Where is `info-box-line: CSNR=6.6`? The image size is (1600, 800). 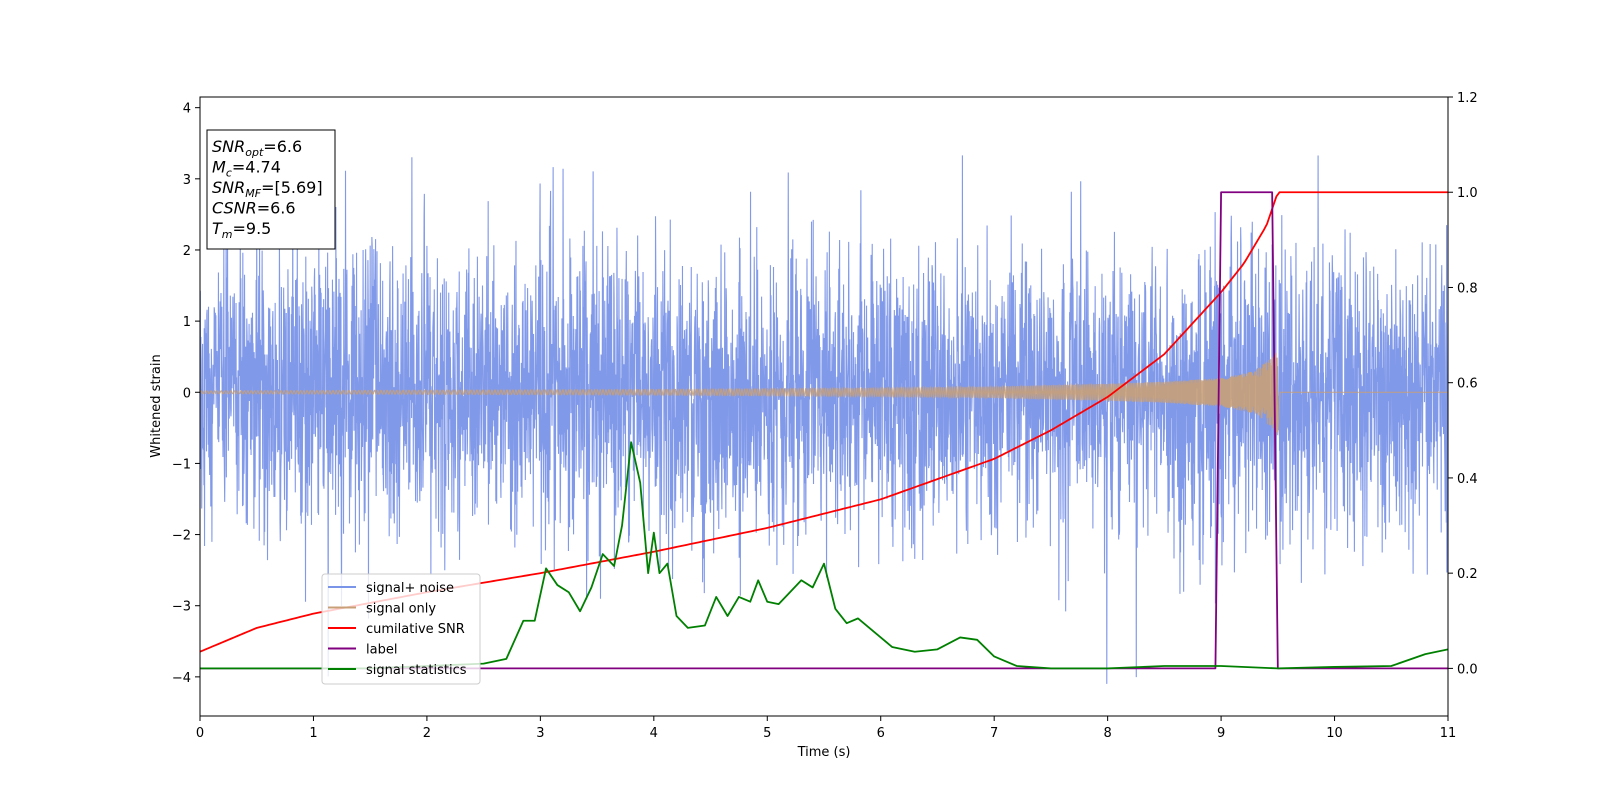
info-box-line: CSNR=6.6 is located at coordinates (254, 208).